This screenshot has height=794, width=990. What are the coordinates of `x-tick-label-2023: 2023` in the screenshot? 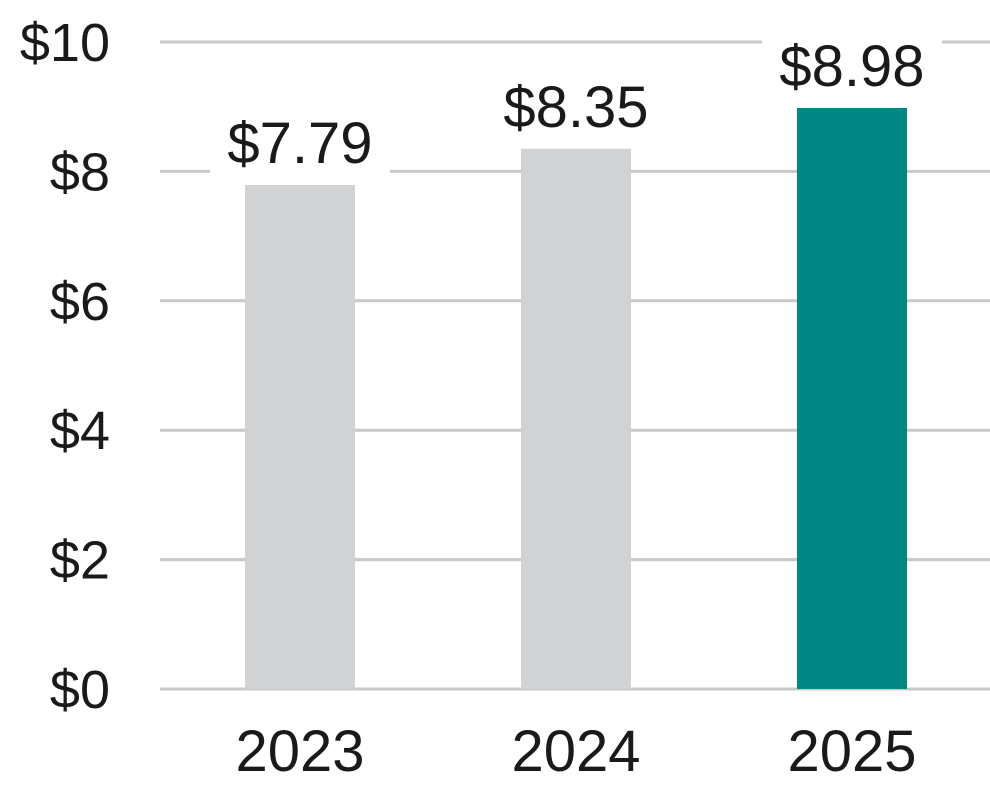 It's located at (299, 751).